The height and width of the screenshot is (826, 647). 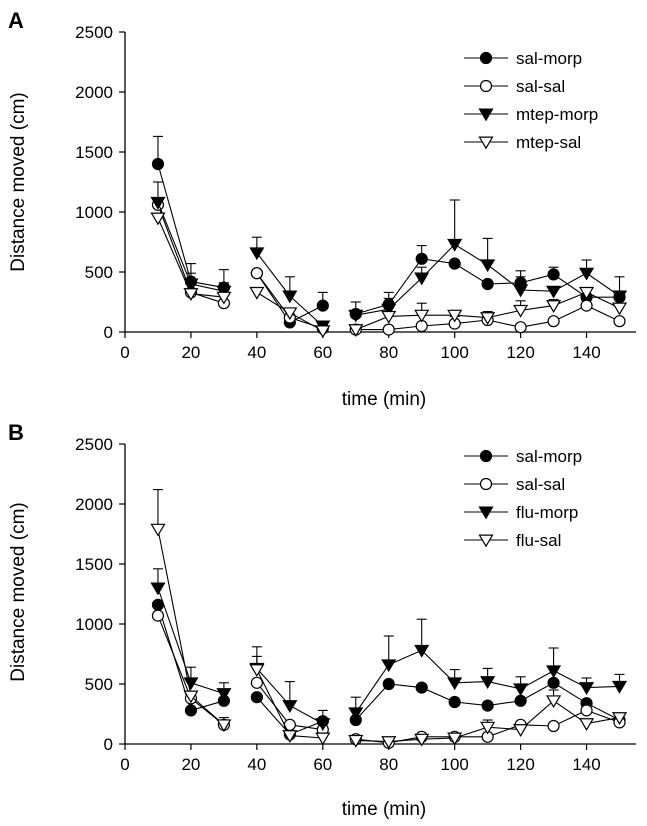 What do you see at coordinates (16, 20) in the screenshot?
I see `panel-a-label: A` at bounding box center [16, 20].